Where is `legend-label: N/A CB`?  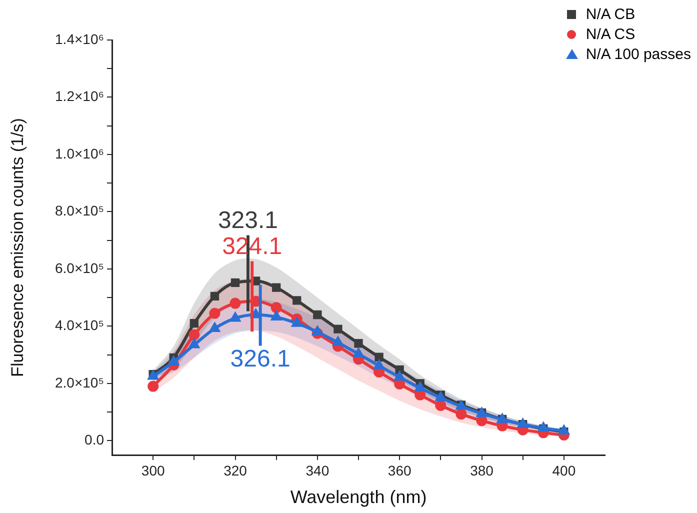 legend-label: N/A CB is located at coordinates (611, 14).